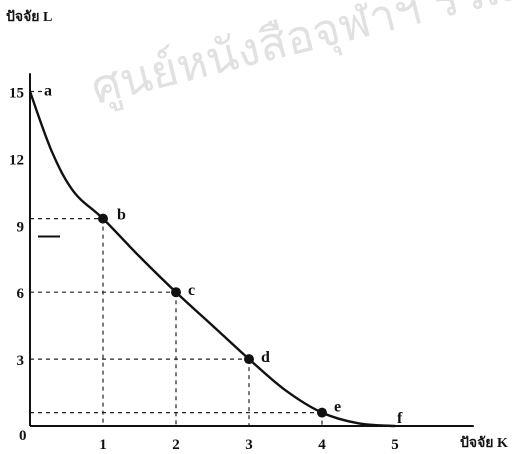 The width and height of the screenshot is (527, 454). What do you see at coordinates (176, 292) in the screenshot?
I see `point-c` at bounding box center [176, 292].